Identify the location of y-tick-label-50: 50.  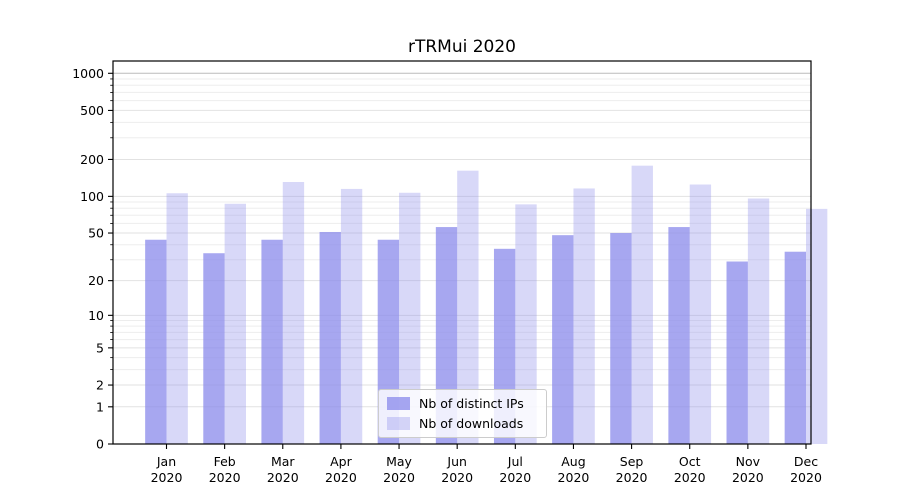
(96, 233).